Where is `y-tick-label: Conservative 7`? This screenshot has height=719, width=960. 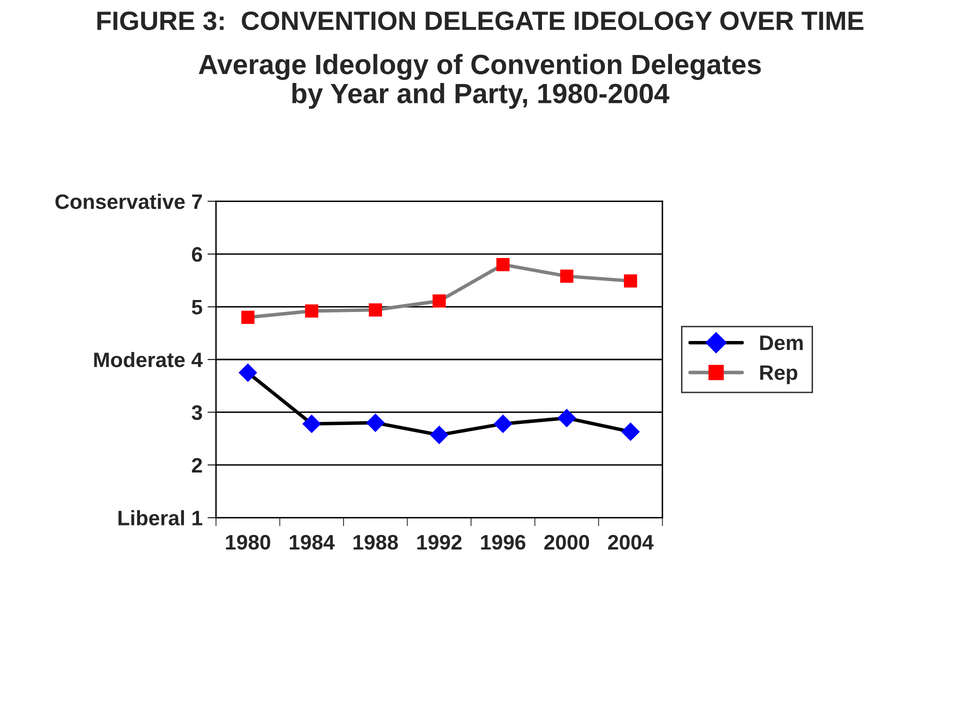
y-tick-label: Conservative 7 is located at coordinates (128, 202).